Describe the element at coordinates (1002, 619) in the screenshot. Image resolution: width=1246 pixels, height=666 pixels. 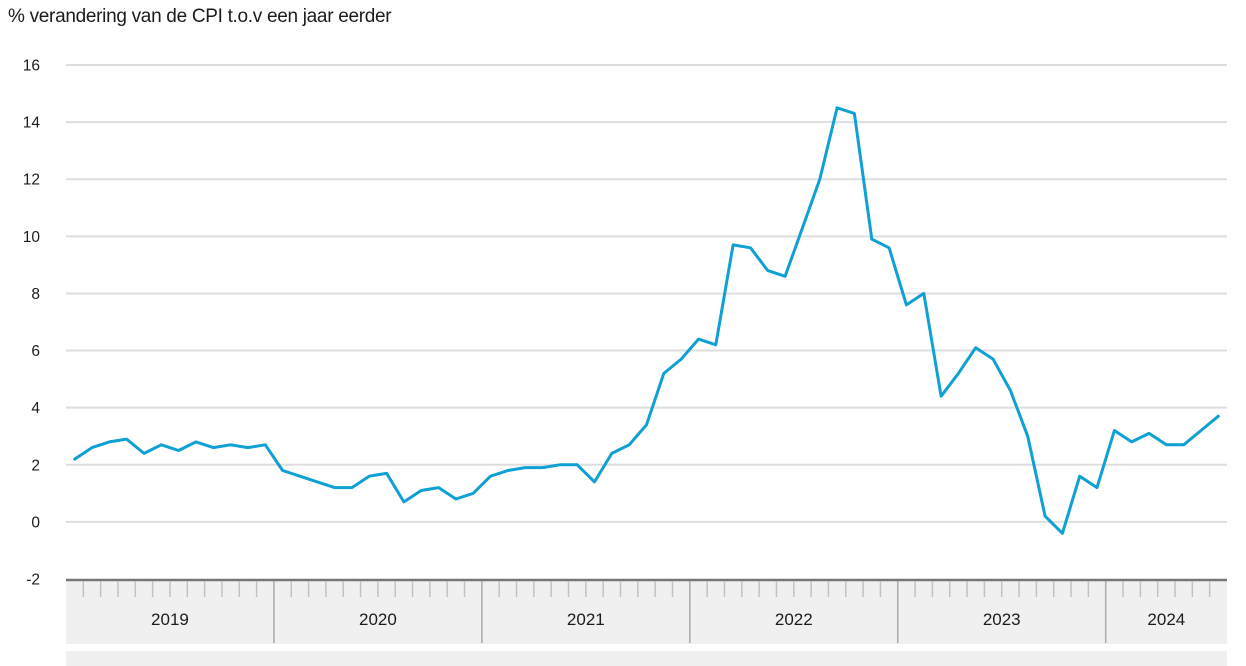
I see `year-label: 2023` at that location.